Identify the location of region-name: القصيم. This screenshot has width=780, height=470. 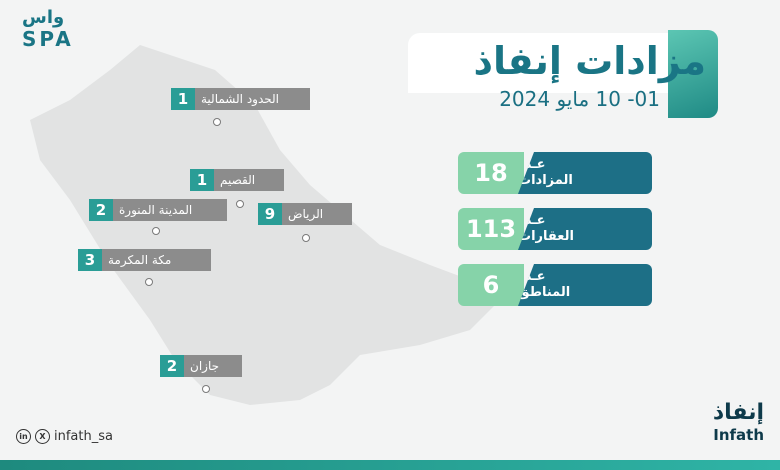
(249, 180).